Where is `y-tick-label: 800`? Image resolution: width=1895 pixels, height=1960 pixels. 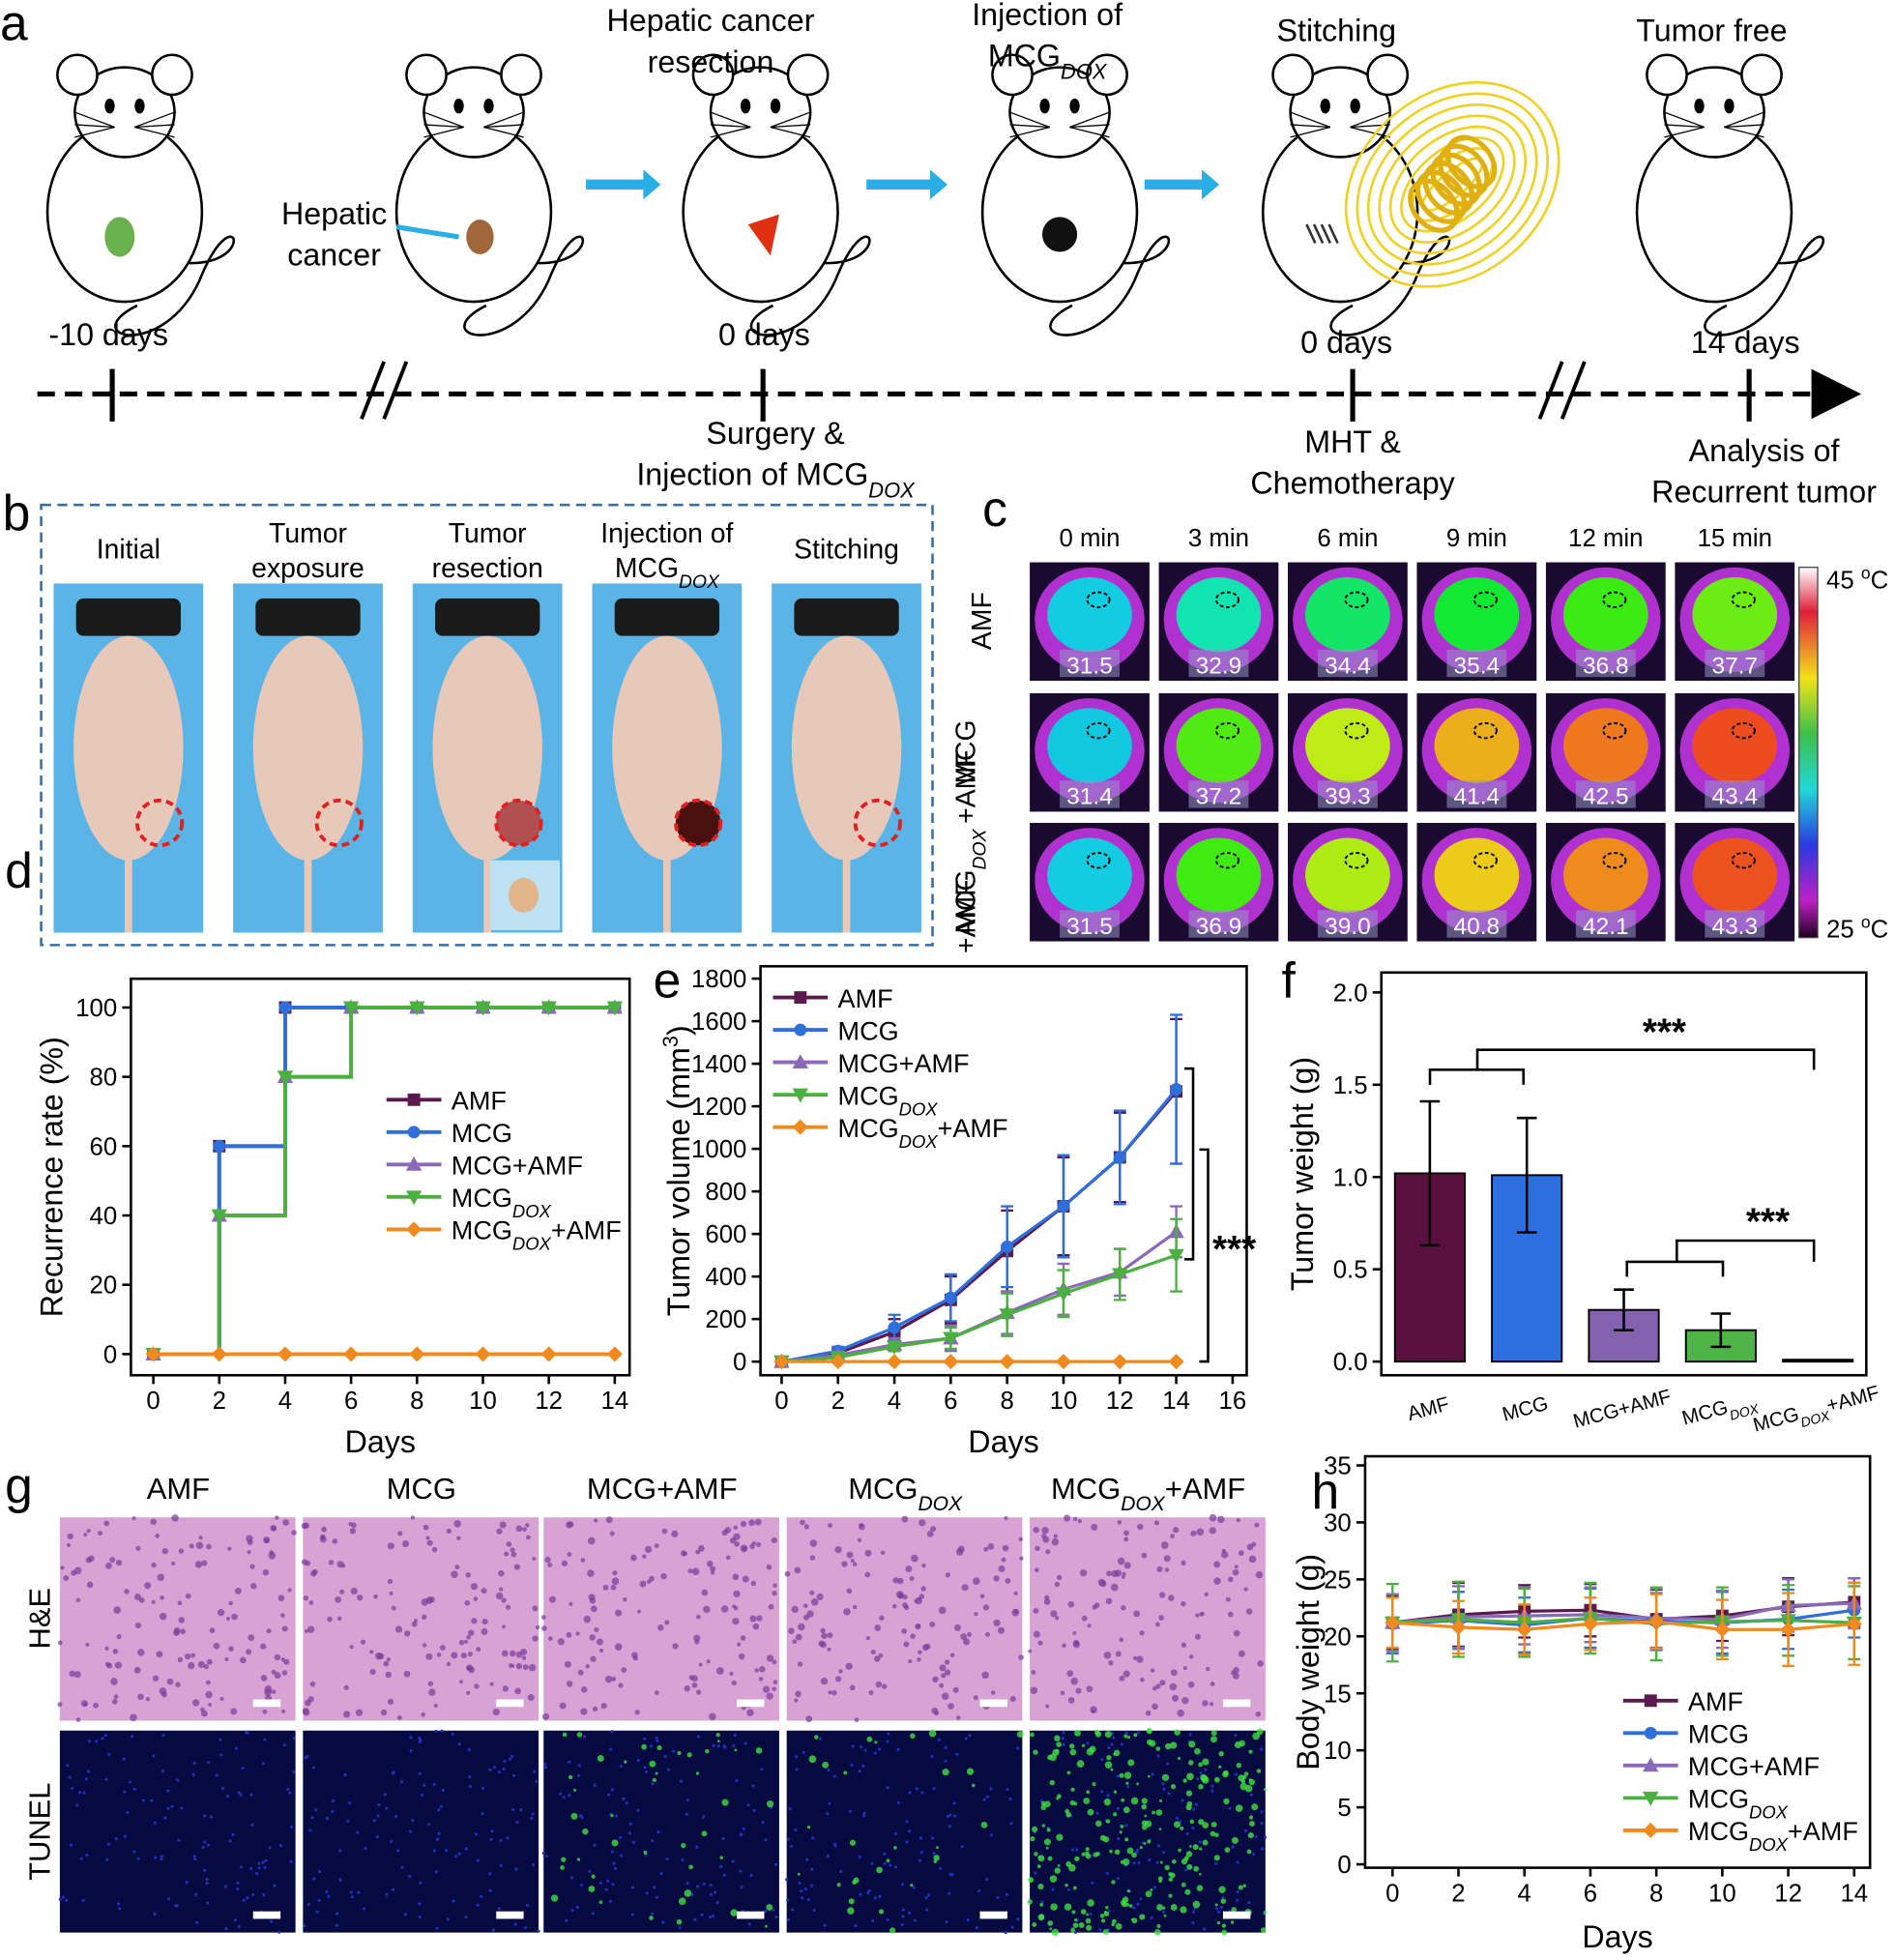 y-tick-label: 800 is located at coordinates (725, 1192).